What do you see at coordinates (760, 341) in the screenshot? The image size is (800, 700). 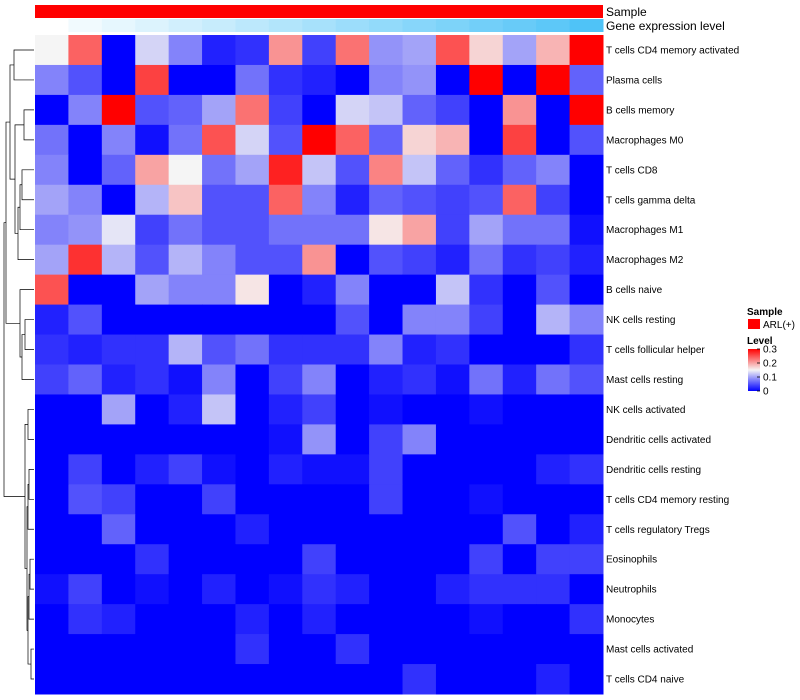 I see `legend-level-title: Level` at bounding box center [760, 341].